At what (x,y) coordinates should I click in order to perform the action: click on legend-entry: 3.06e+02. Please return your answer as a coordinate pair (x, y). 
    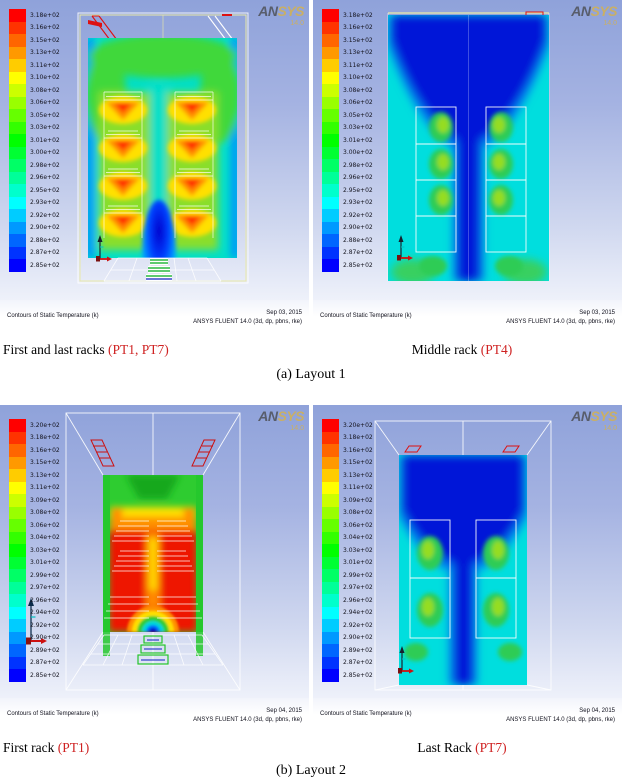
    Looking at the image, I should click on (347, 102).